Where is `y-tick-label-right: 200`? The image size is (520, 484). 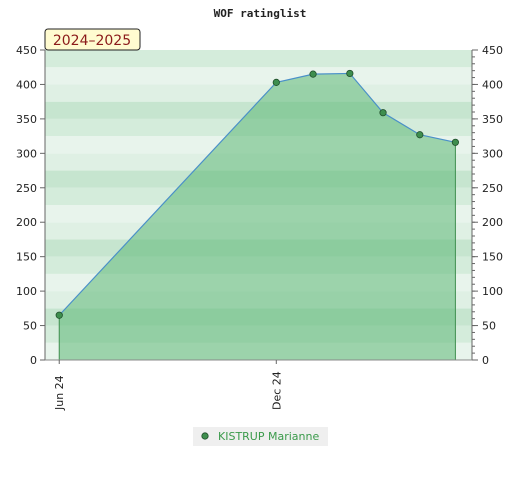
y-tick-label-right: 200 is located at coordinates (492, 222).